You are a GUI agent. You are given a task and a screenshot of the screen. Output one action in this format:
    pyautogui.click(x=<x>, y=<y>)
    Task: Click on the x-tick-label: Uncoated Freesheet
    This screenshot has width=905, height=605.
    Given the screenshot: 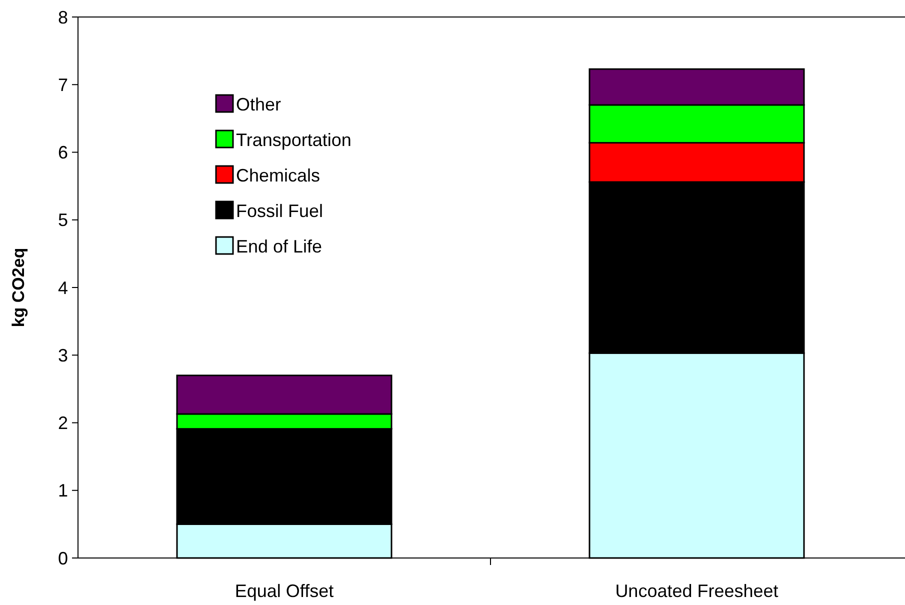 What is the action you would take?
    pyautogui.click(x=696, y=591)
    